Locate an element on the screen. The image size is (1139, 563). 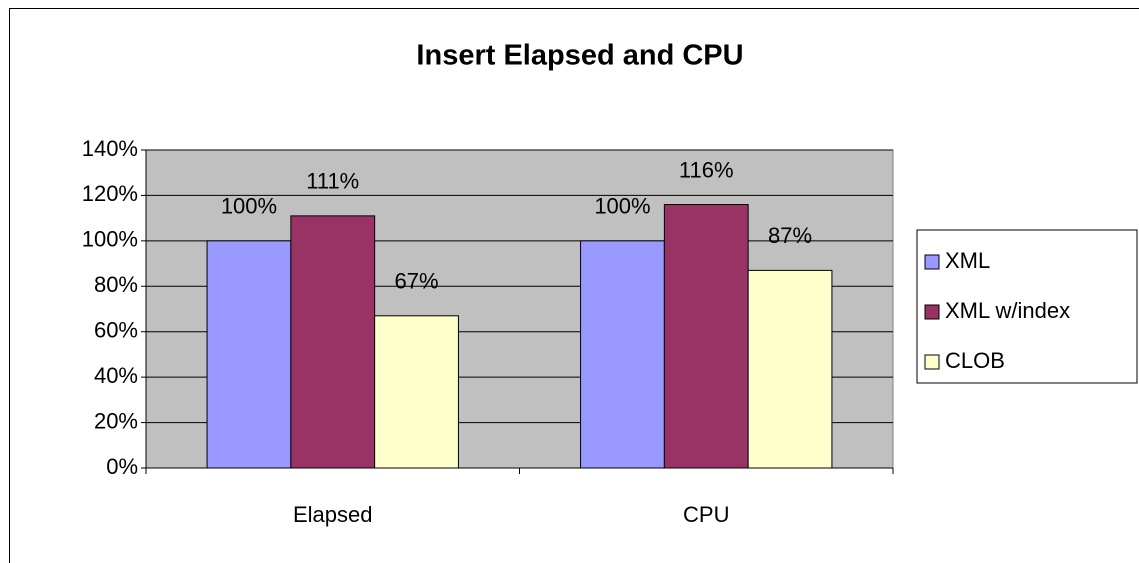
data-label: 67% is located at coordinates (417, 281).